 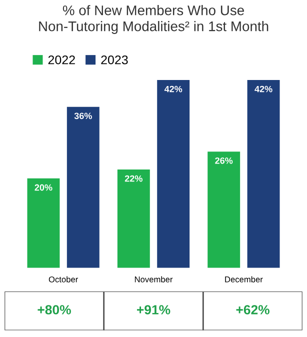 I want to click on legend-label: 2022, so click(x=61, y=59).